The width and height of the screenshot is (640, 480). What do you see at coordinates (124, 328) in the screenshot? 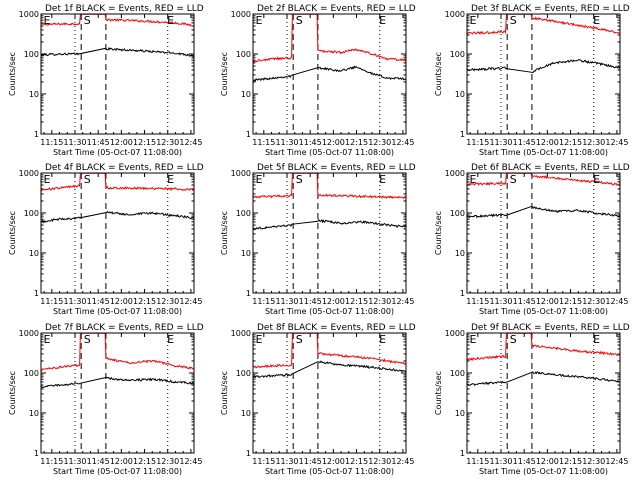
I see `panel-title: Det 7f BLACK = Events, RED = LLD` at bounding box center [124, 328].